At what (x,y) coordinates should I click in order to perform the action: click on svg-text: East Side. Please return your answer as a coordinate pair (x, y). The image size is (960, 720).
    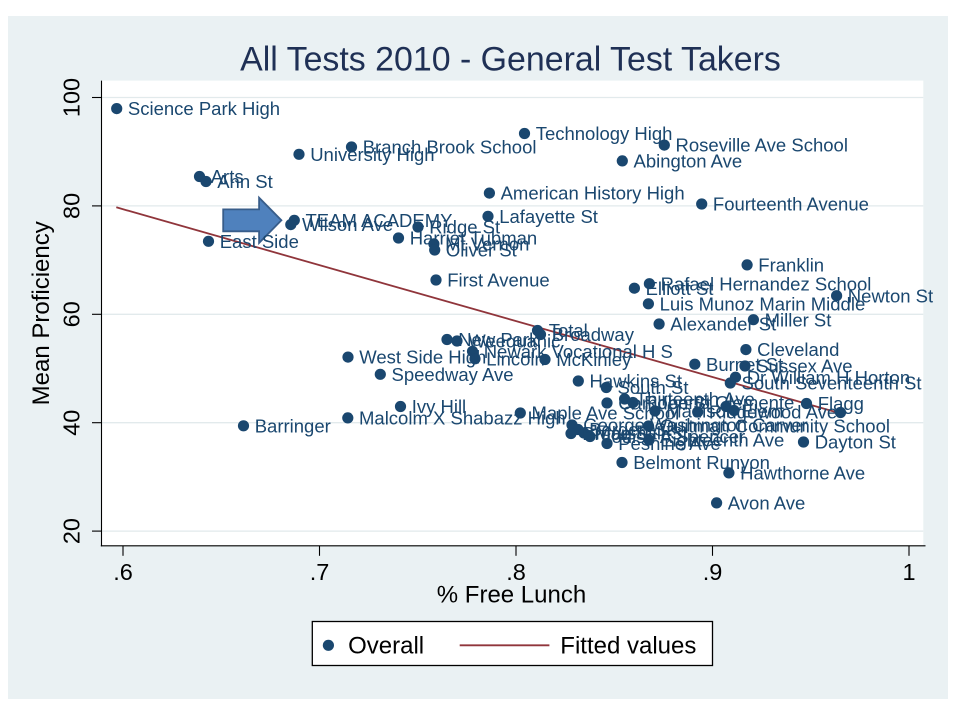
    Looking at the image, I should click on (259, 241).